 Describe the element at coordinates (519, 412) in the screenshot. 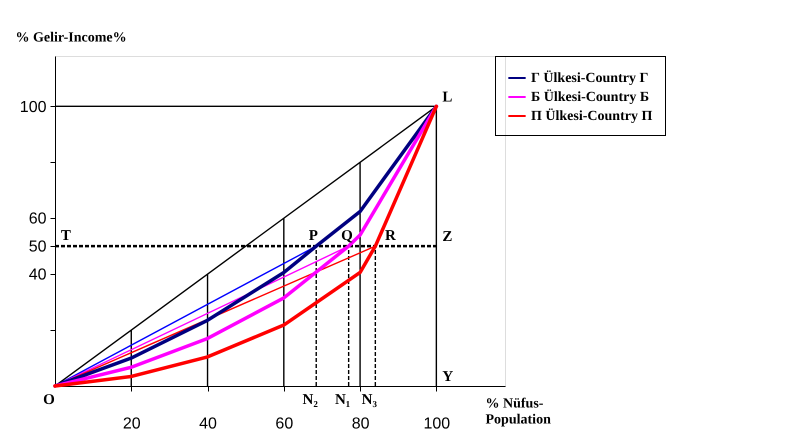

I see `x-axis-title: % Nüfus-Population` at that location.